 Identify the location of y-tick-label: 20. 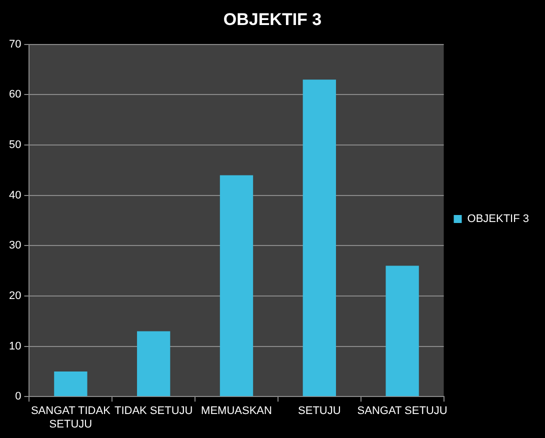
(15, 296).